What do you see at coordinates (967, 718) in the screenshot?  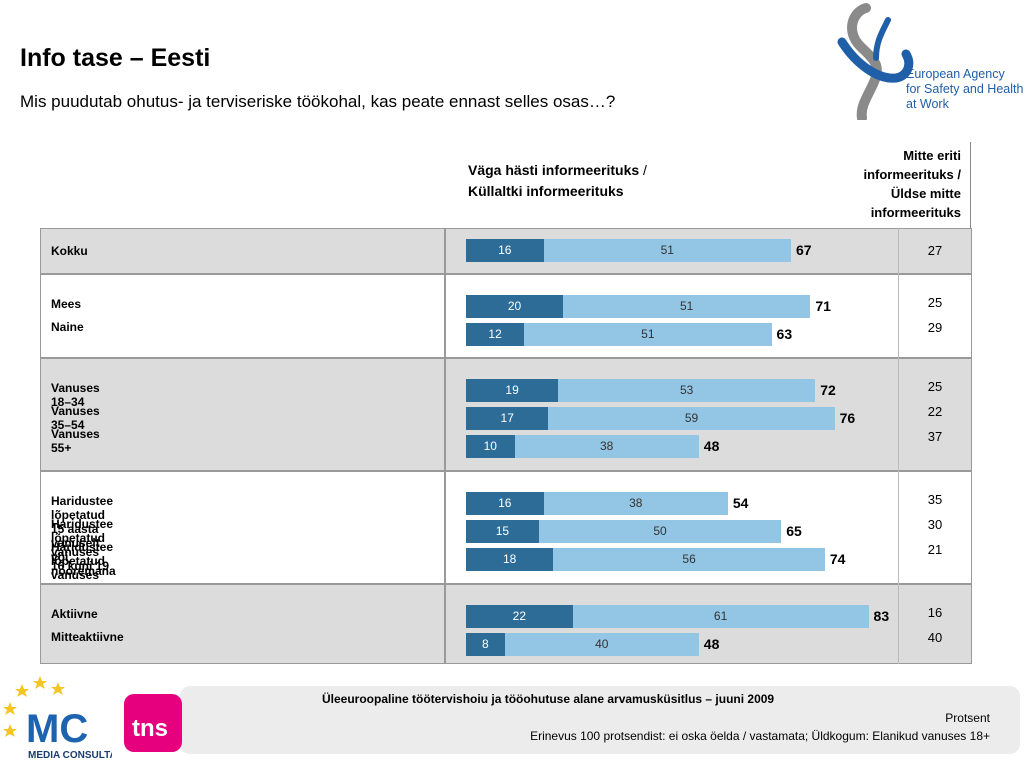 I see `footer-unit: Protsent` at bounding box center [967, 718].